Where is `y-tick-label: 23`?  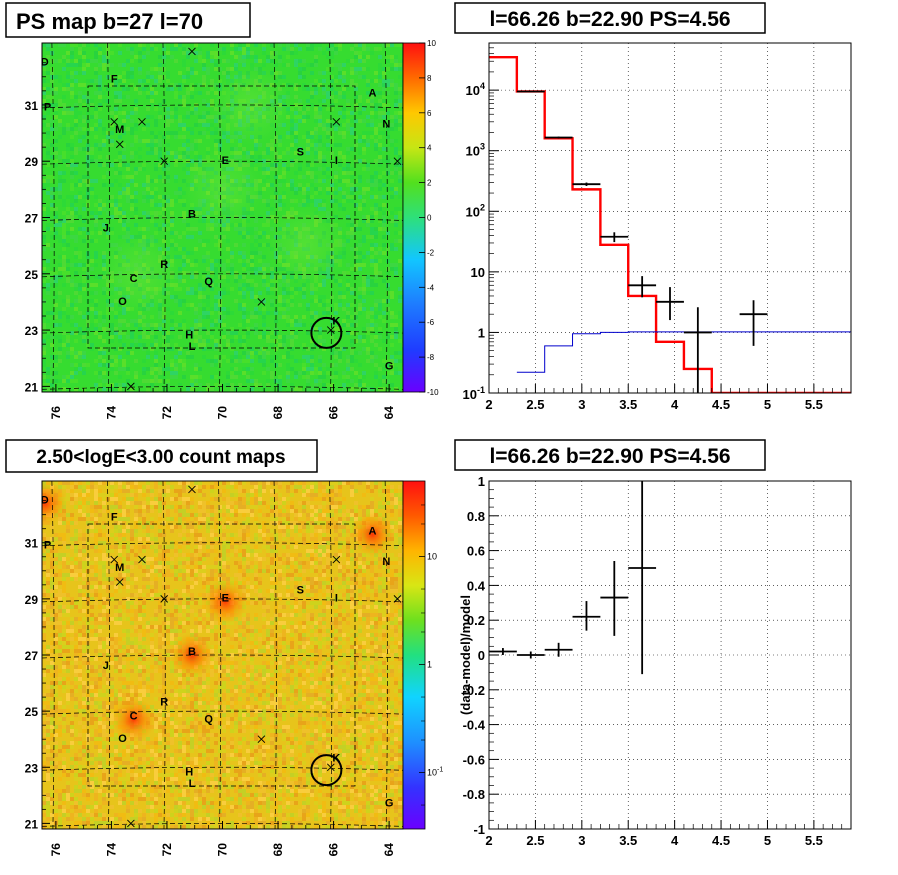 y-tick-label: 23 is located at coordinates (32, 331).